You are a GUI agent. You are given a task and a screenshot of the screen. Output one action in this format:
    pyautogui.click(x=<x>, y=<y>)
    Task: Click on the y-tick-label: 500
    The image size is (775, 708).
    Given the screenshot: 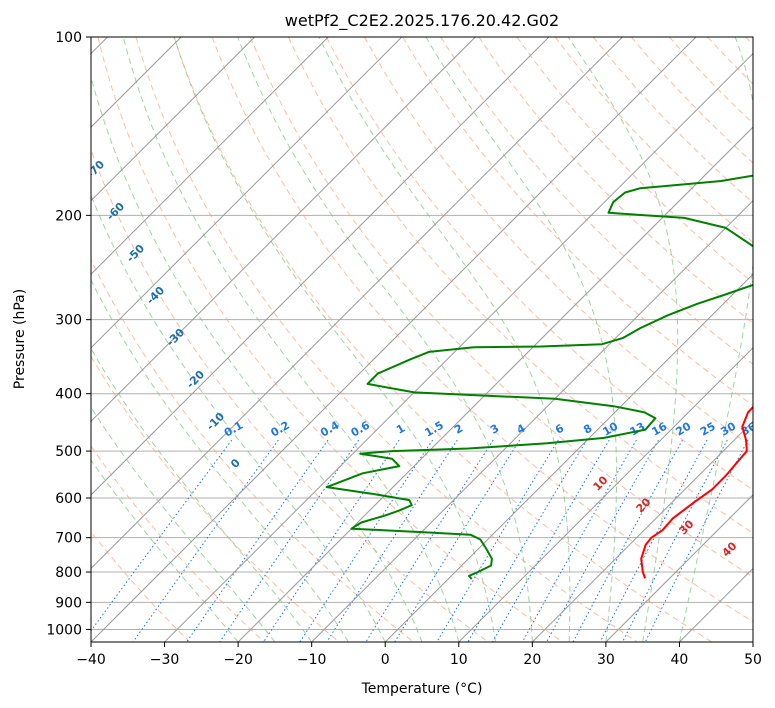 What is the action you would take?
    pyautogui.click(x=68, y=452)
    